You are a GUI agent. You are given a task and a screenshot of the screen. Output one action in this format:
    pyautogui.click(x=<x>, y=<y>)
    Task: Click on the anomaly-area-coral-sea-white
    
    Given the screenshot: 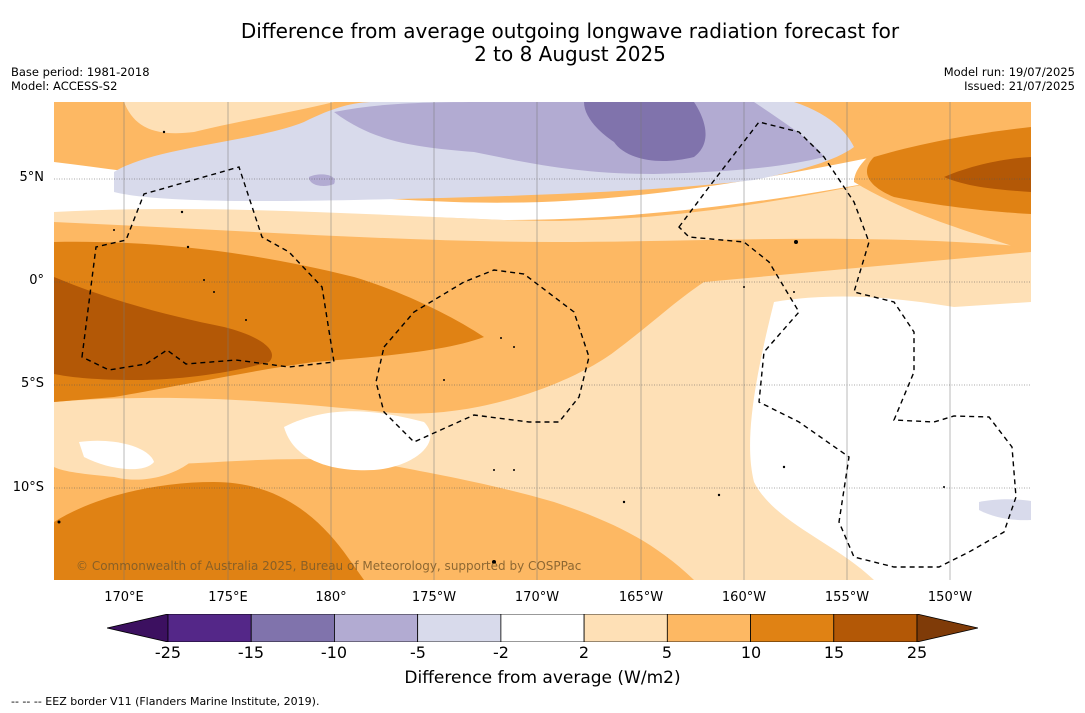 What is the action you would take?
    pyautogui.click(x=357, y=441)
    